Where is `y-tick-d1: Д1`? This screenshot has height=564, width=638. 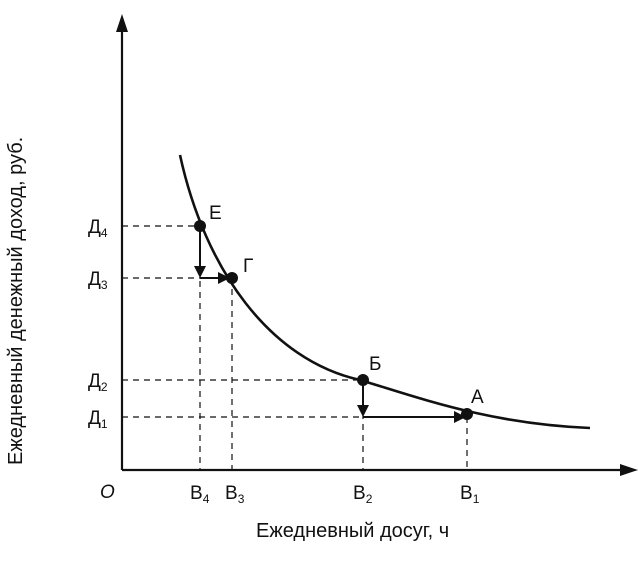 y-tick-d1: Д1 is located at coordinates (98, 419).